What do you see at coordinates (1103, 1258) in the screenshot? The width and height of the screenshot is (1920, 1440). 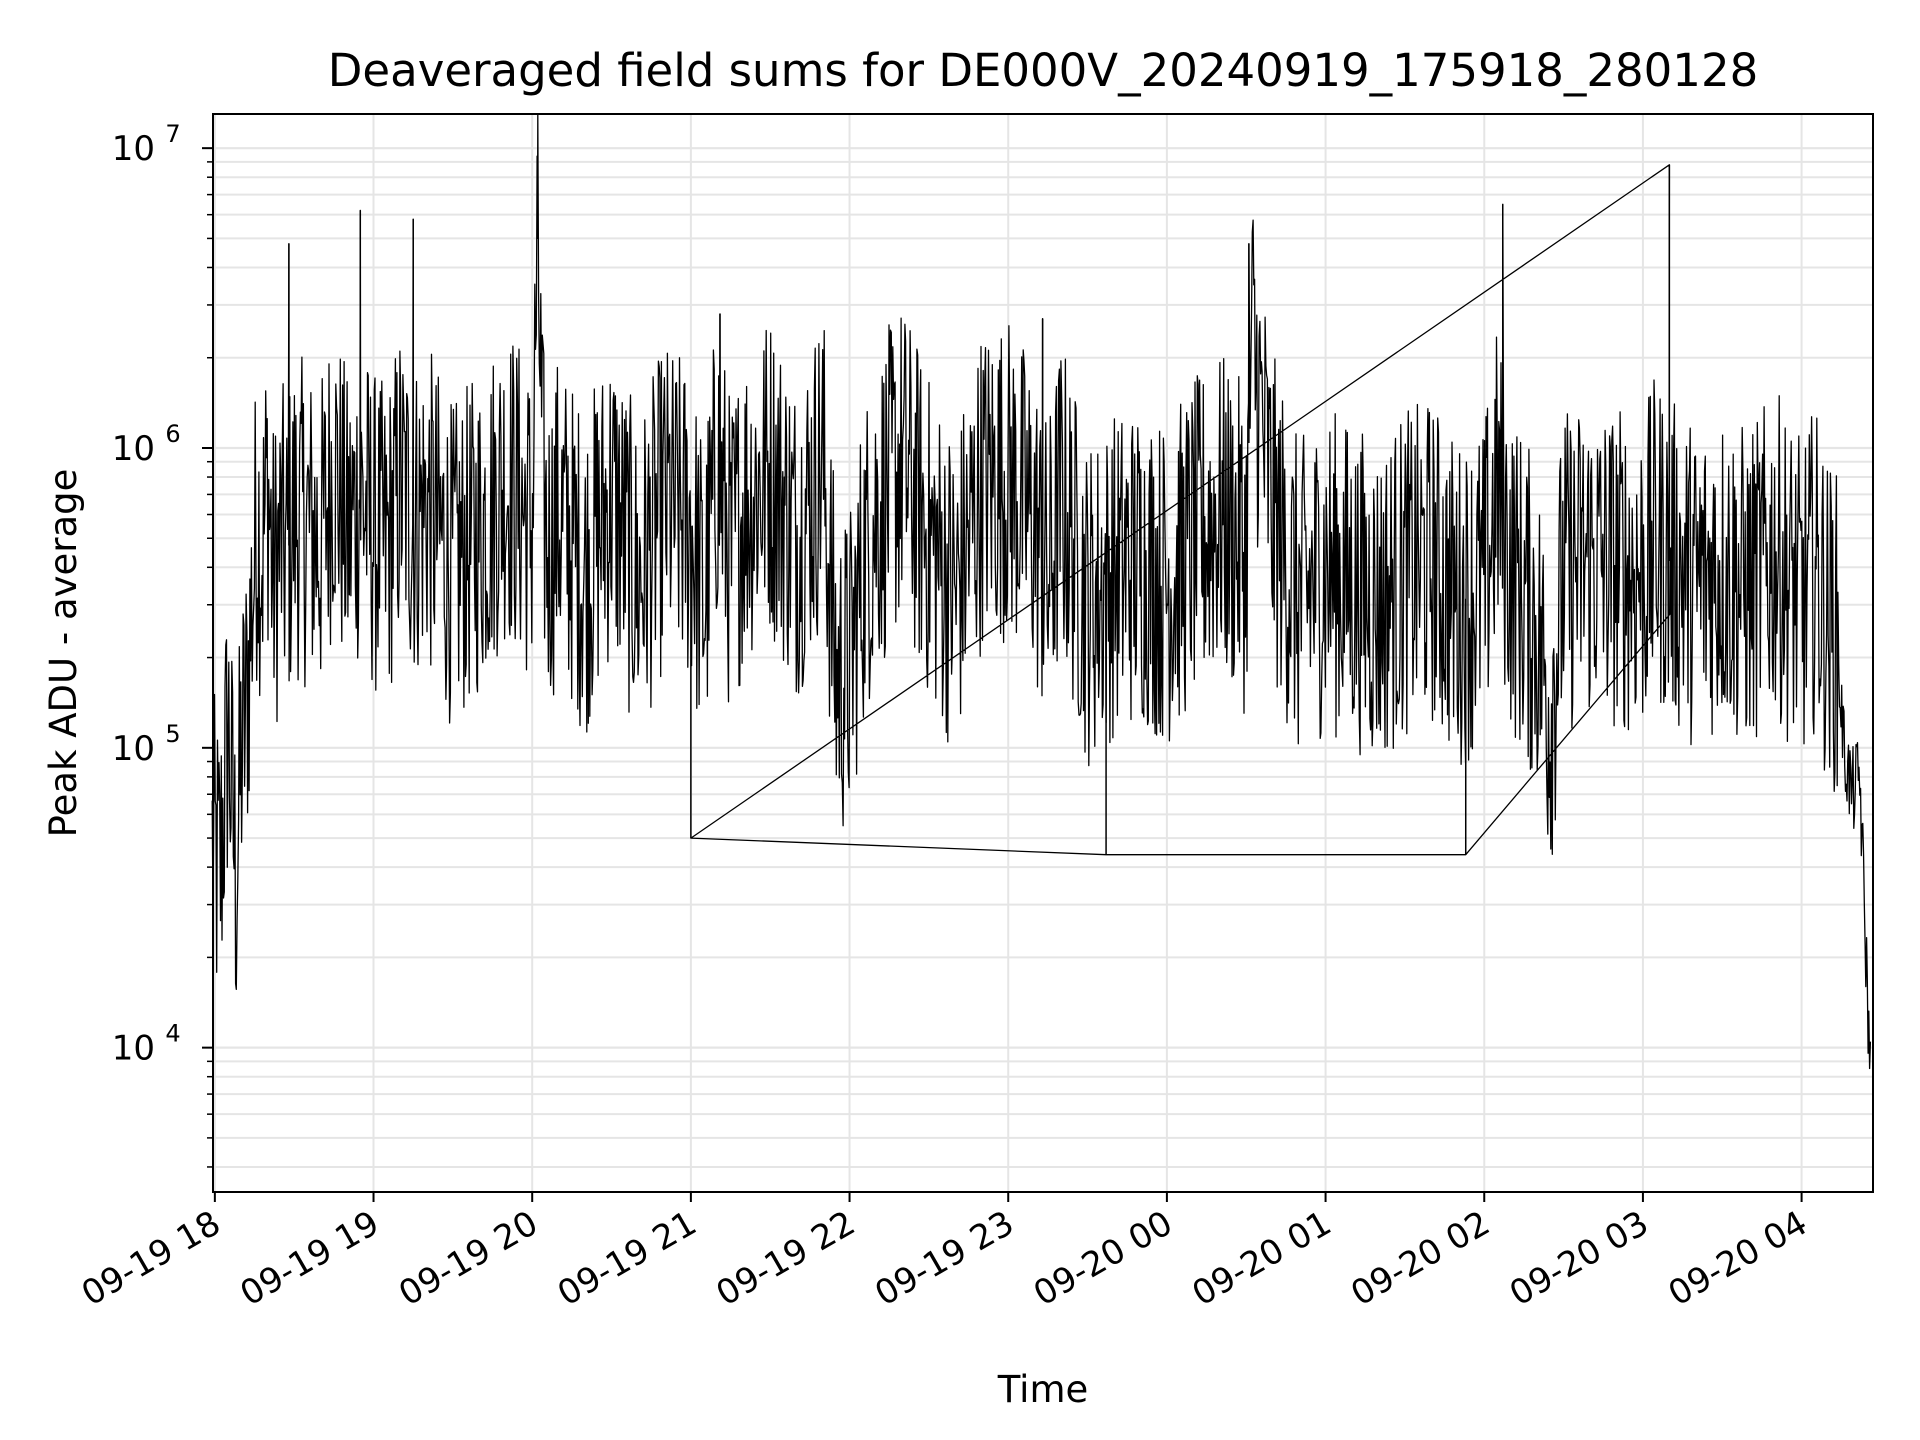 I see `x-tick-label: 09-20 00` at bounding box center [1103, 1258].